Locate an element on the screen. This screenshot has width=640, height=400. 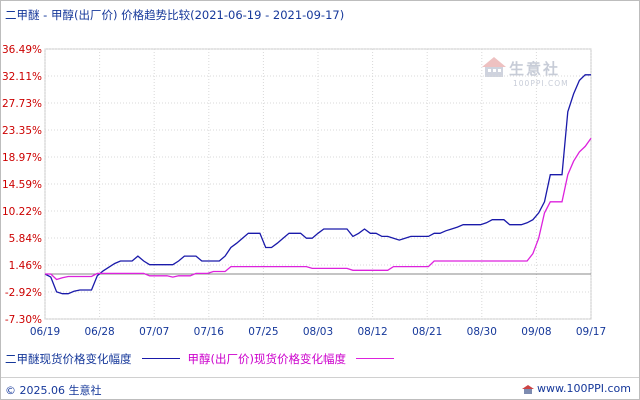
y-tick-label: 10.22% is located at coordinates (22, 212).